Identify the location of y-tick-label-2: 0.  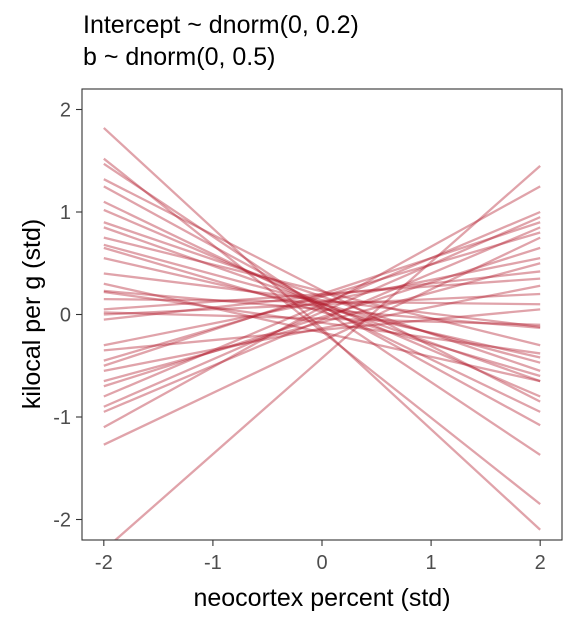
(65, 316).